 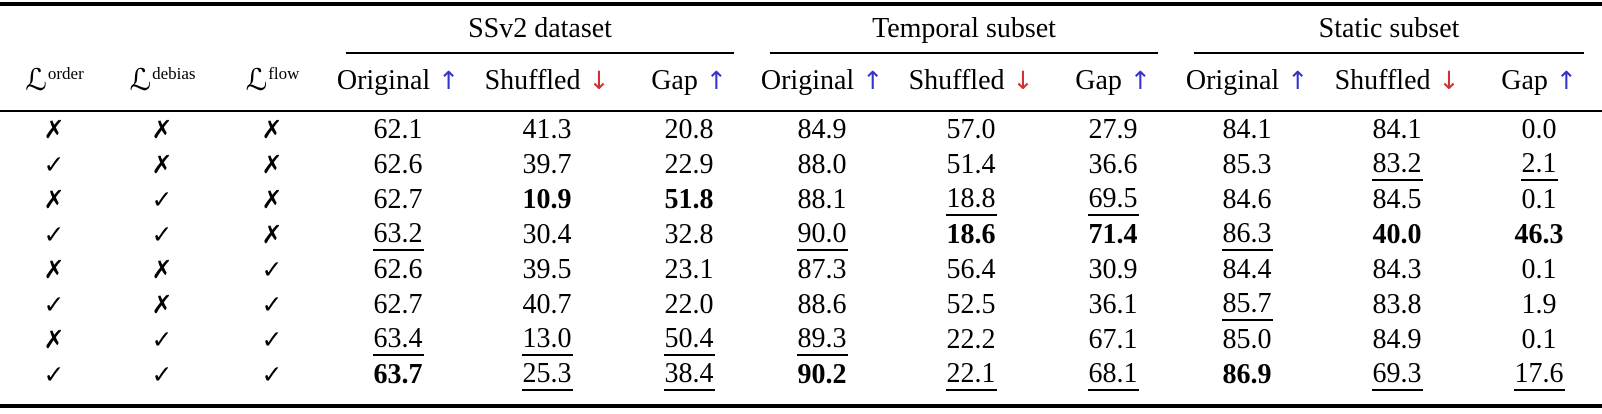 What do you see at coordinates (689, 381) in the screenshot?
I see `value-cell: 38.4` at bounding box center [689, 381].